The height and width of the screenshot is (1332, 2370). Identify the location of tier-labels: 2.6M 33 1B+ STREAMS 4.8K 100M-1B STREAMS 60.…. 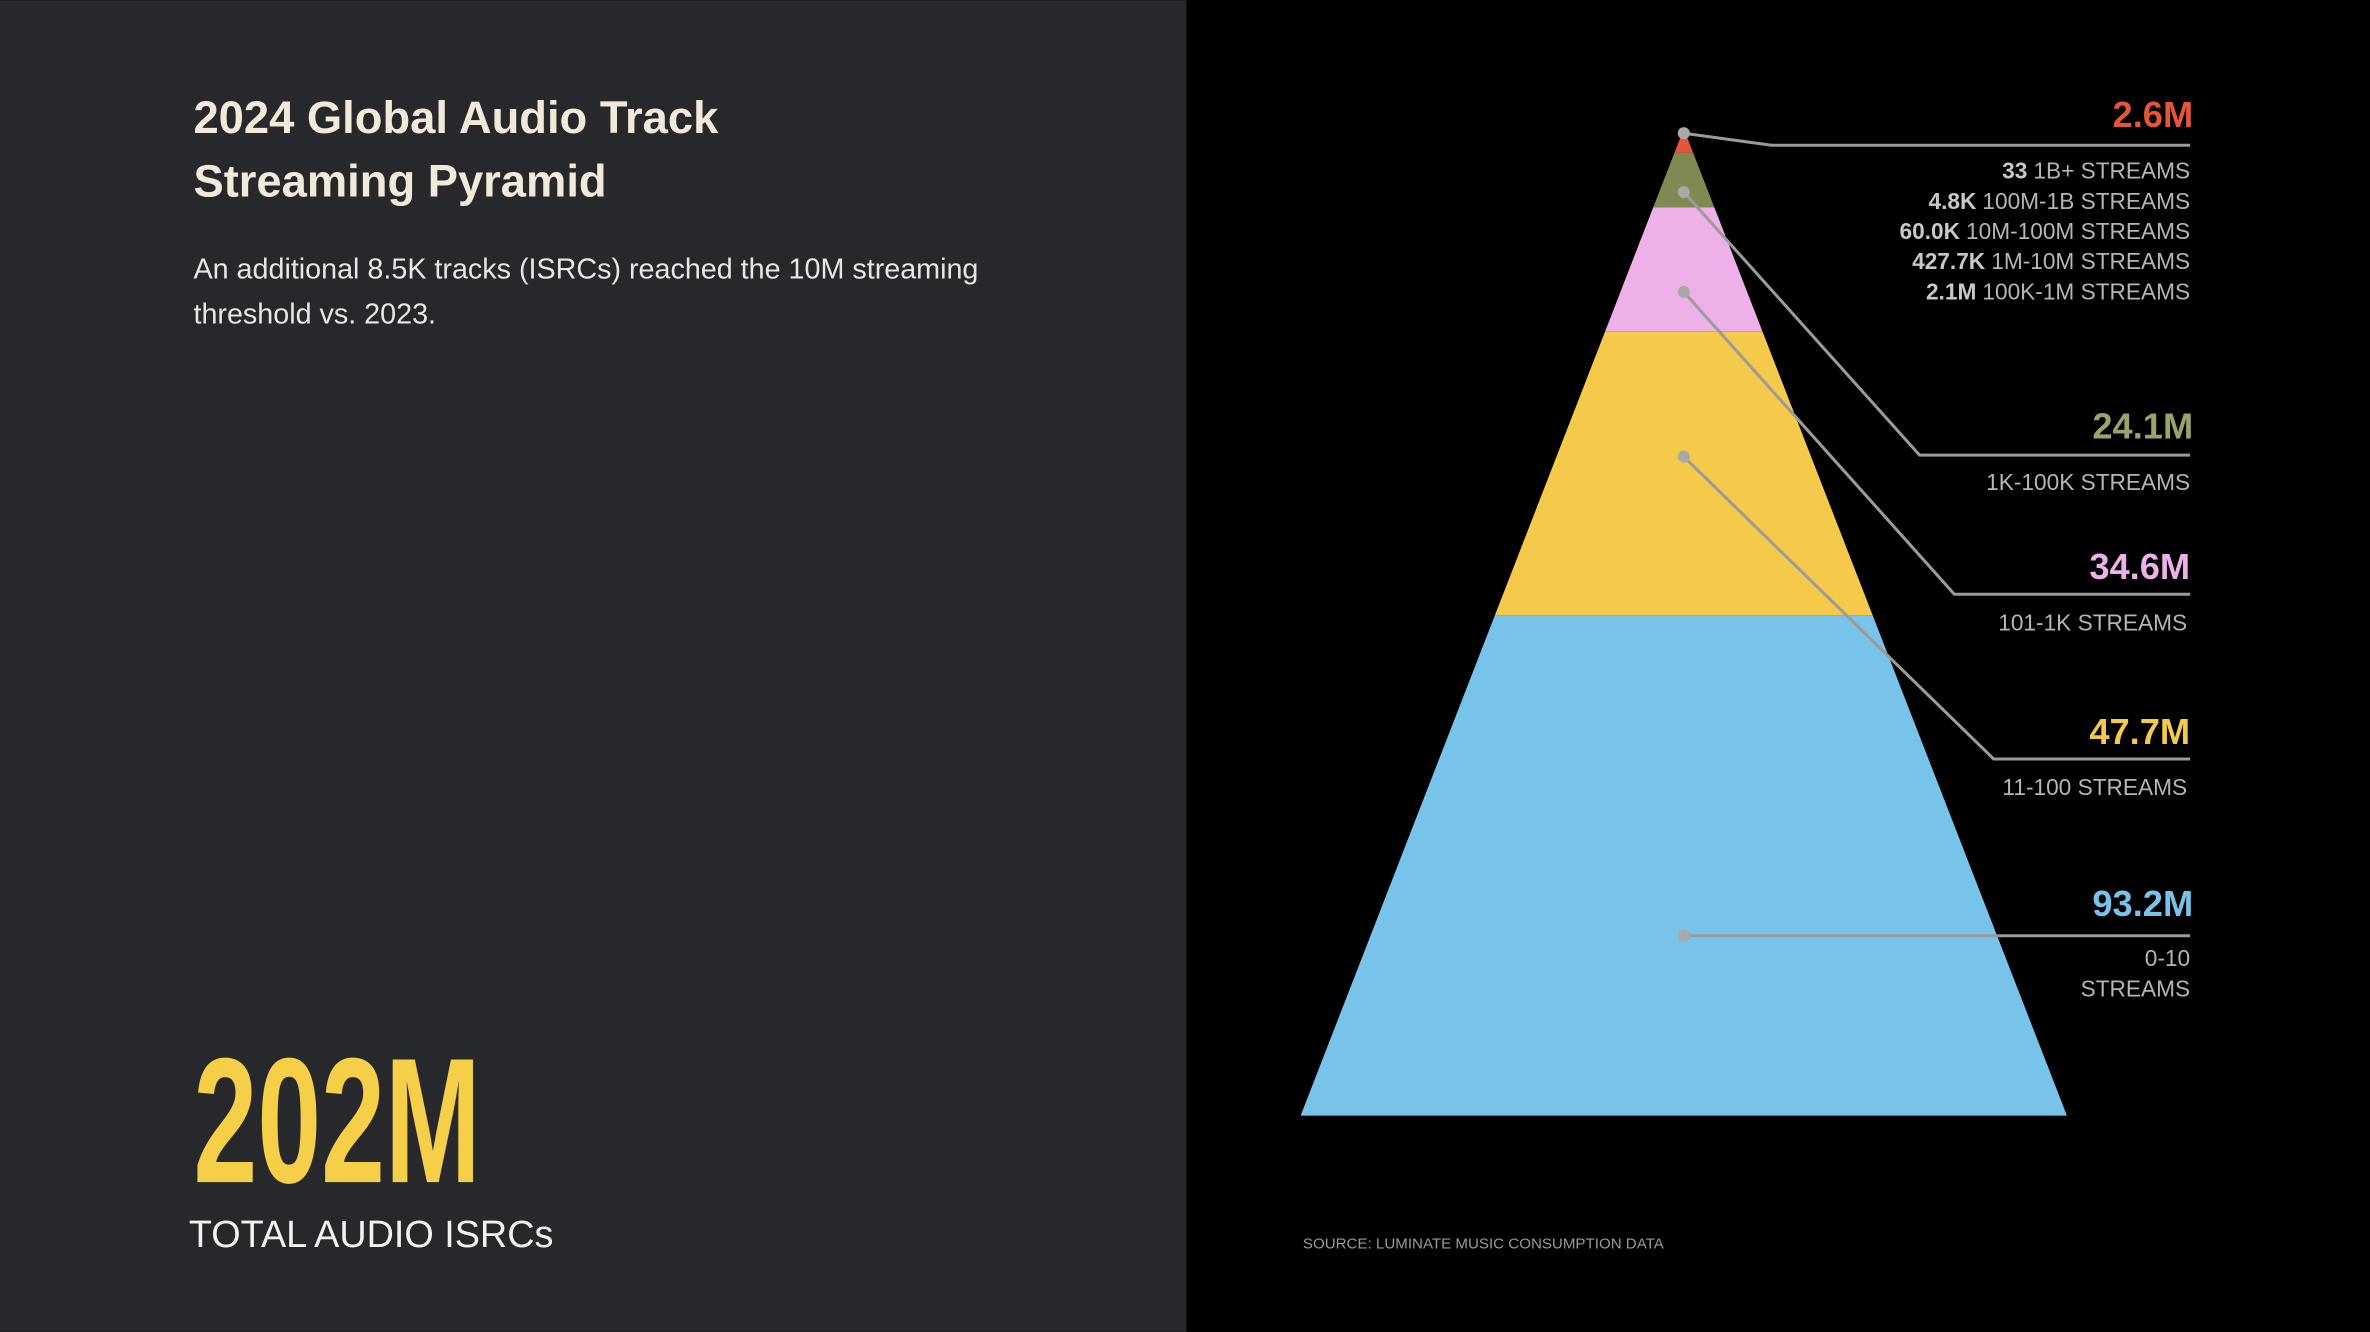
(2047, 547).